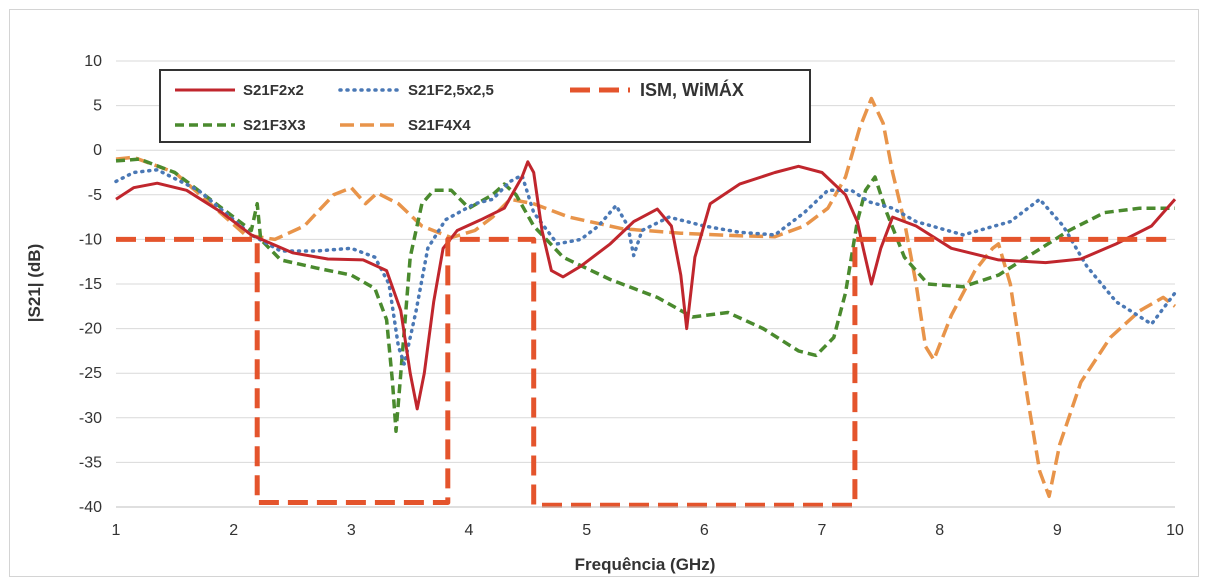 This screenshot has width=1209, height=585. What do you see at coordinates (90, 507) in the screenshot?
I see `y-tick-label: -40` at bounding box center [90, 507].